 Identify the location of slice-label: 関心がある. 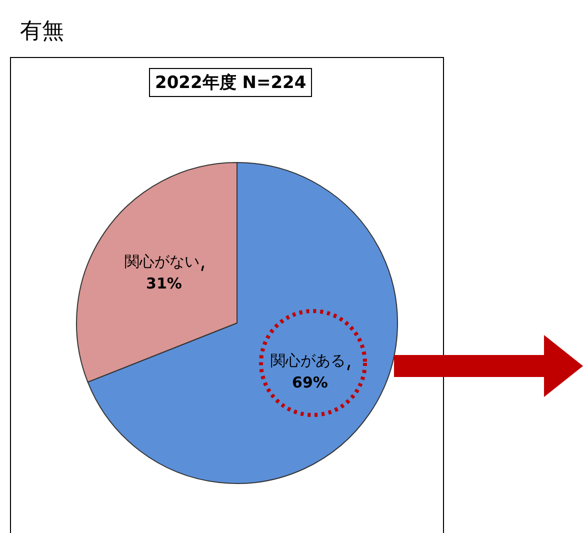
(308, 361).